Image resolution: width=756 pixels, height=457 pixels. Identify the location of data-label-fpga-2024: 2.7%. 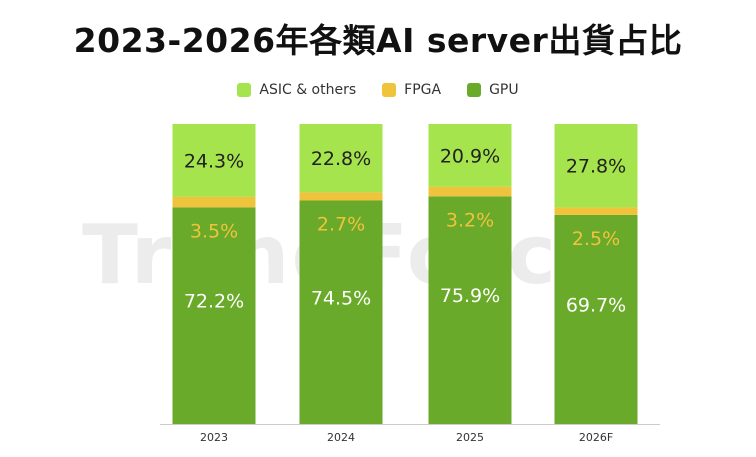
(341, 225).